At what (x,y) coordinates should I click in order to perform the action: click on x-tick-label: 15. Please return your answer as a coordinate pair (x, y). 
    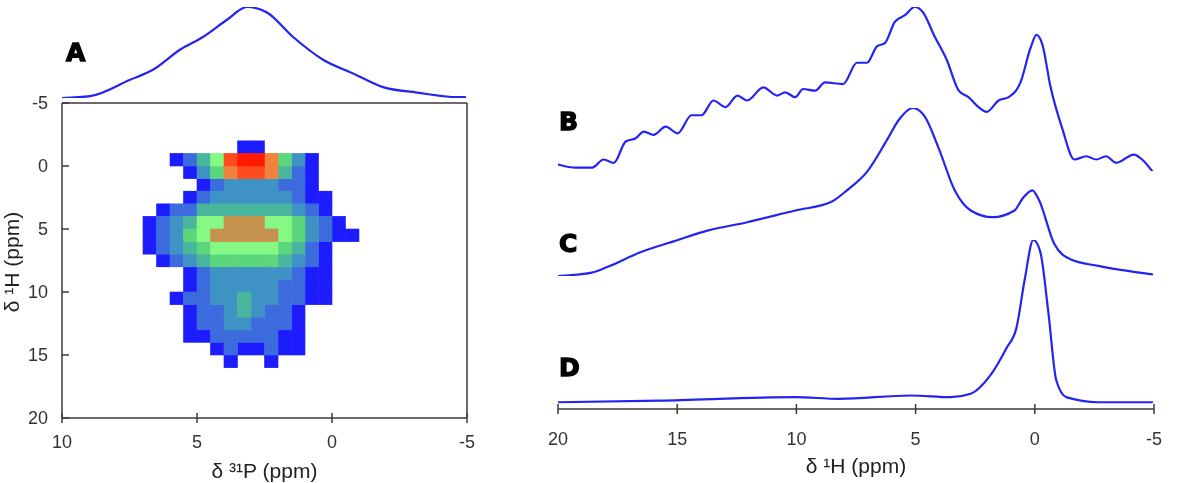
    Looking at the image, I should click on (677, 438).